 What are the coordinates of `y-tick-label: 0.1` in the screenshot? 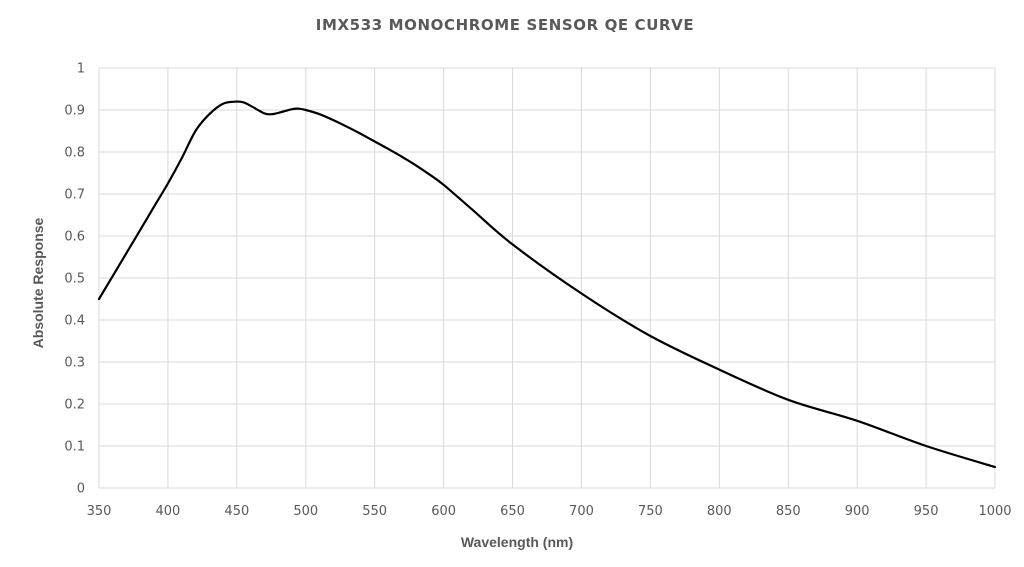 It's located at (74, 447).